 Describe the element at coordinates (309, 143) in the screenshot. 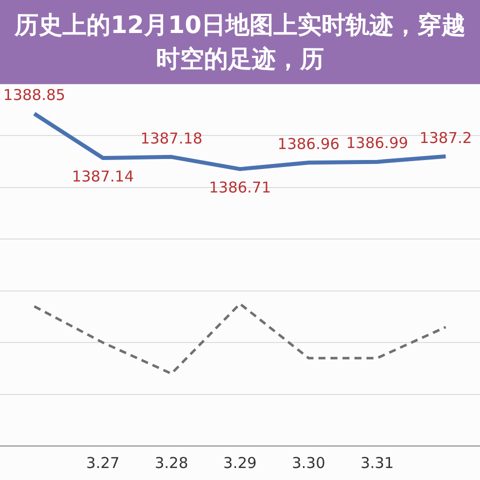

I see `data-label: 1386.96` at that location.